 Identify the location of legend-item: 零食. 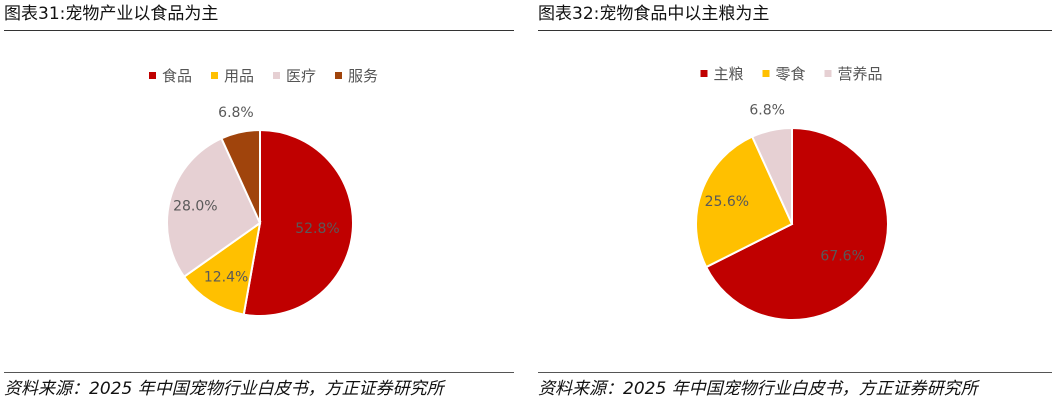
(784, 74).